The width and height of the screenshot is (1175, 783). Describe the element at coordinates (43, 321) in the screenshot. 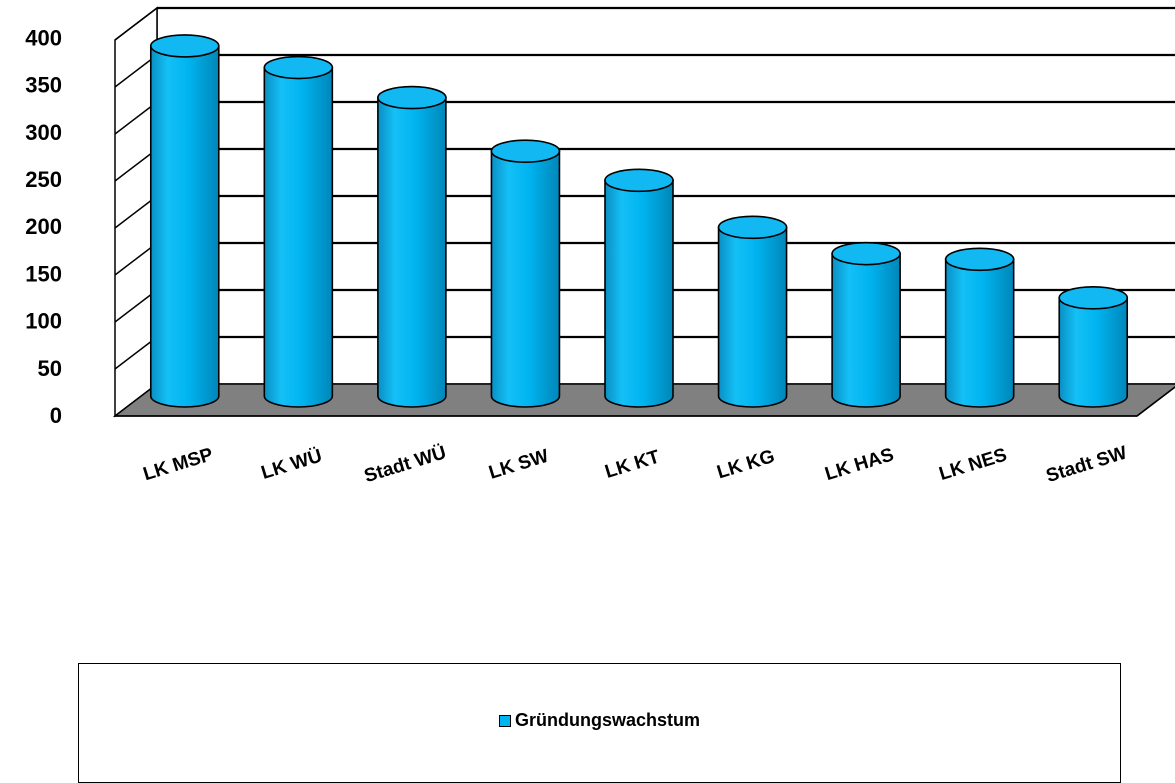

I see `y-tick-label: 100` at that location.